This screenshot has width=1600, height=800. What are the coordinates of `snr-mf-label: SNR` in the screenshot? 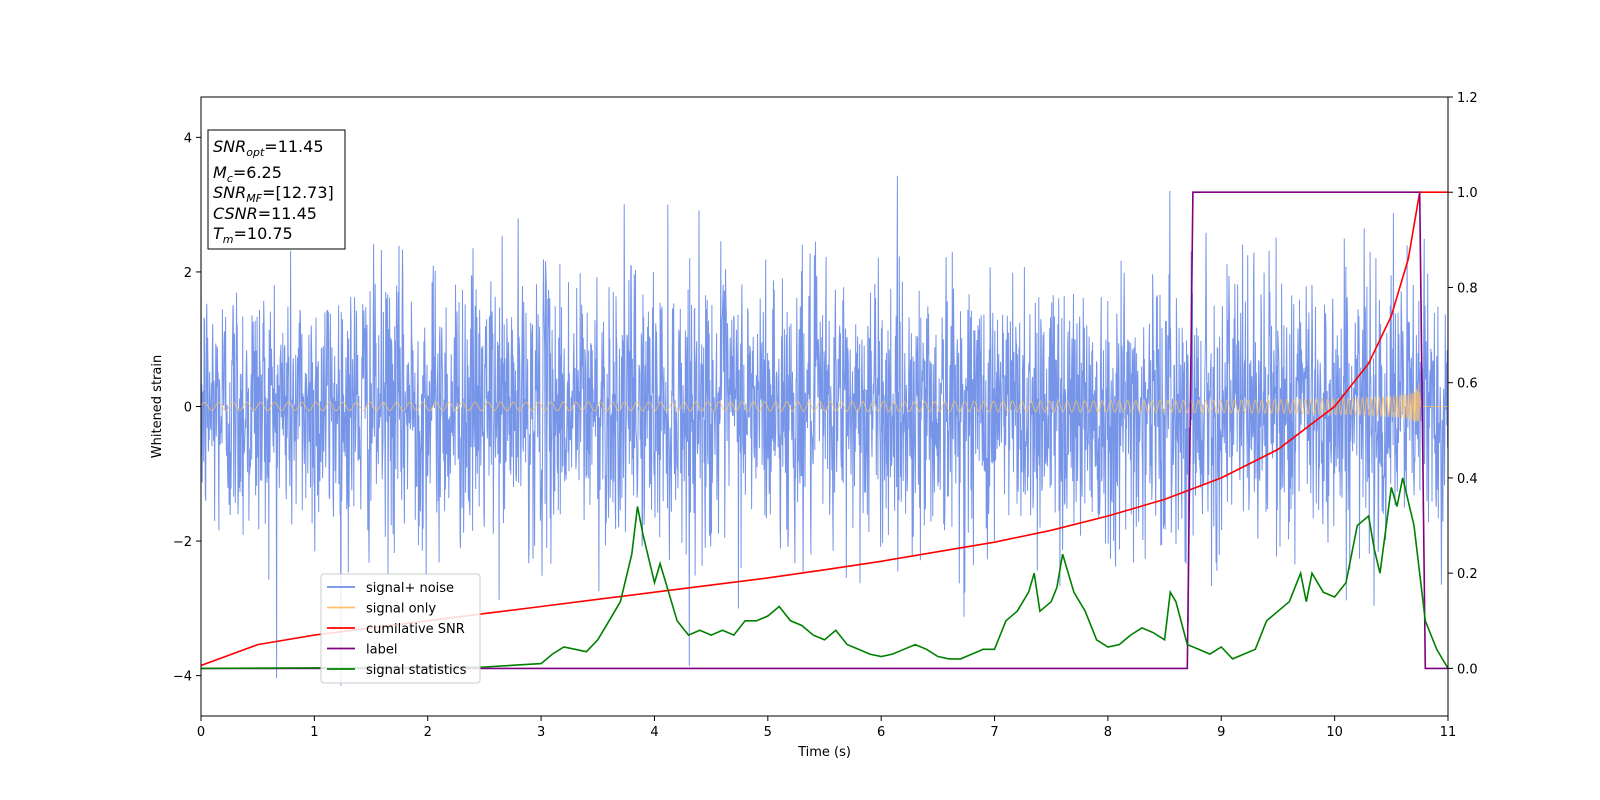 It's located at (229, 192).